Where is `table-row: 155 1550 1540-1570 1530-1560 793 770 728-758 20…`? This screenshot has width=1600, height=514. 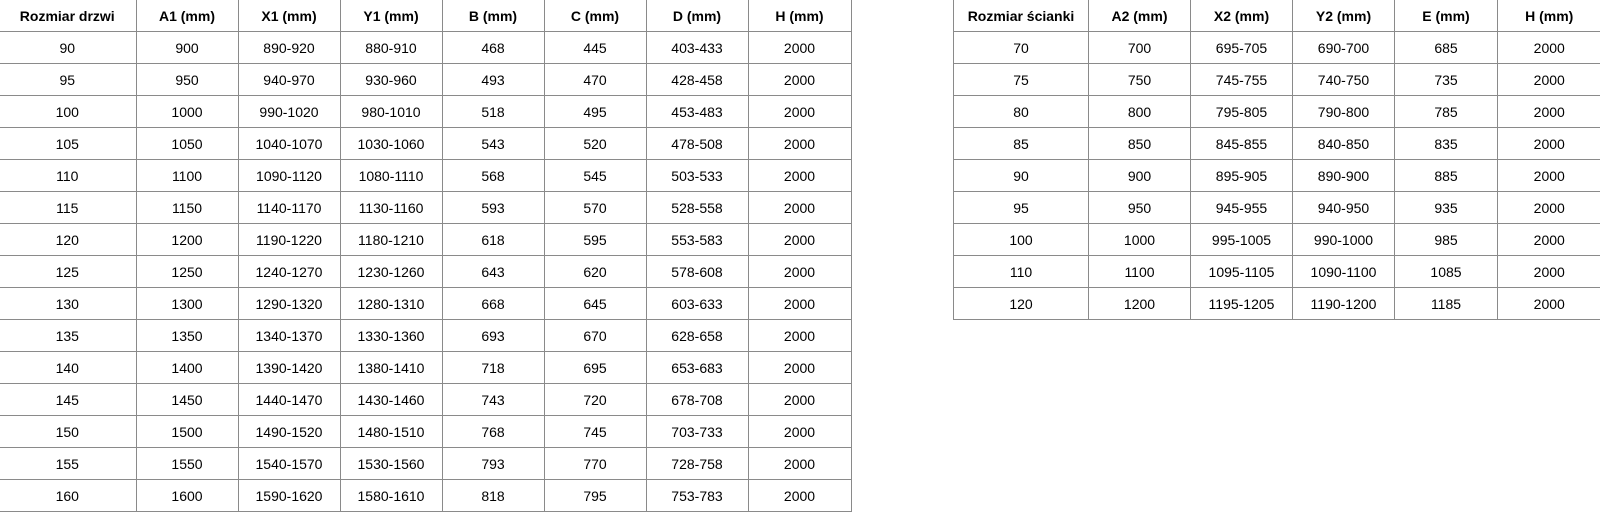 table-row: 155 1550 1540-1570 1530-1560 793 770 728-758 20… is located at coordinates (426, 463).